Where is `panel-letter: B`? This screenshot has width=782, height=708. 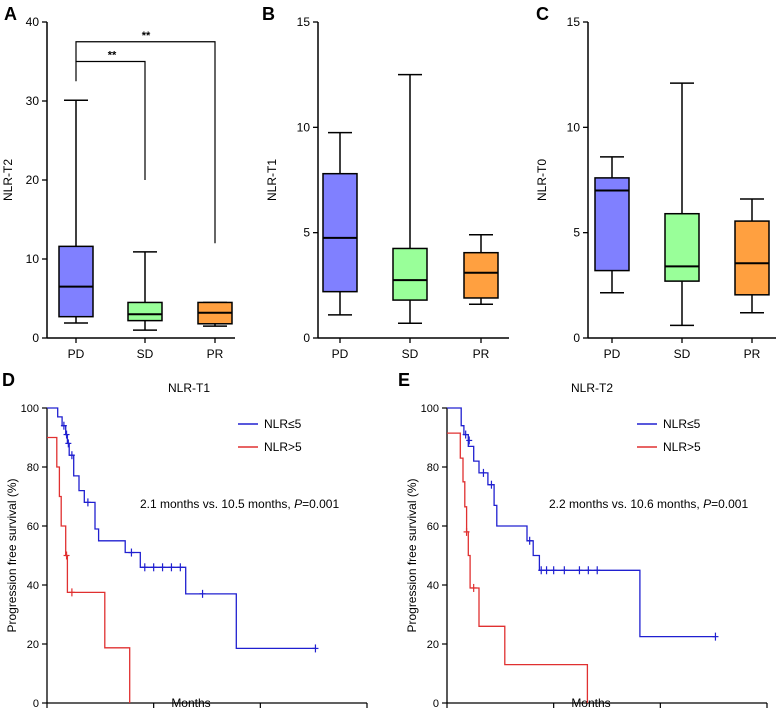
panel-letter: B is located at coordinates (268, 14).